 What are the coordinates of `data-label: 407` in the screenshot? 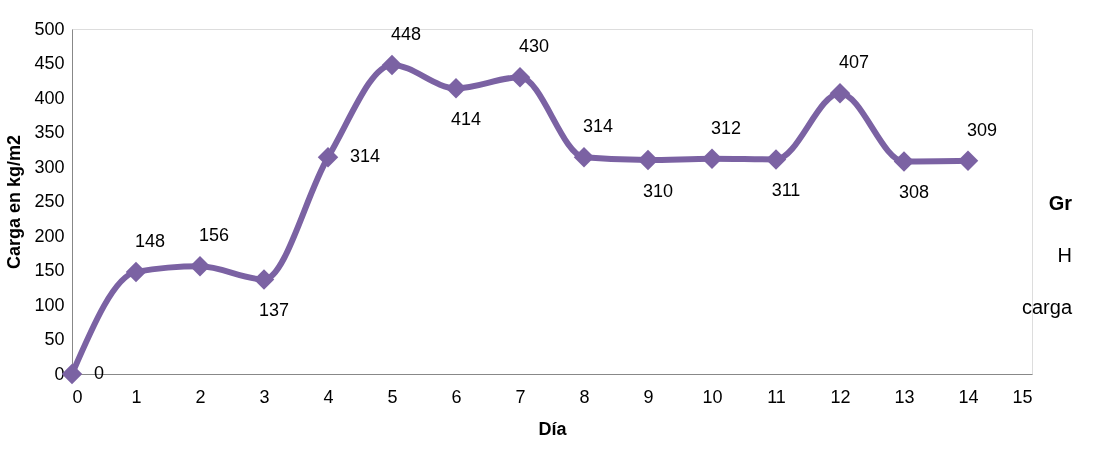 It's located at (854, 62).